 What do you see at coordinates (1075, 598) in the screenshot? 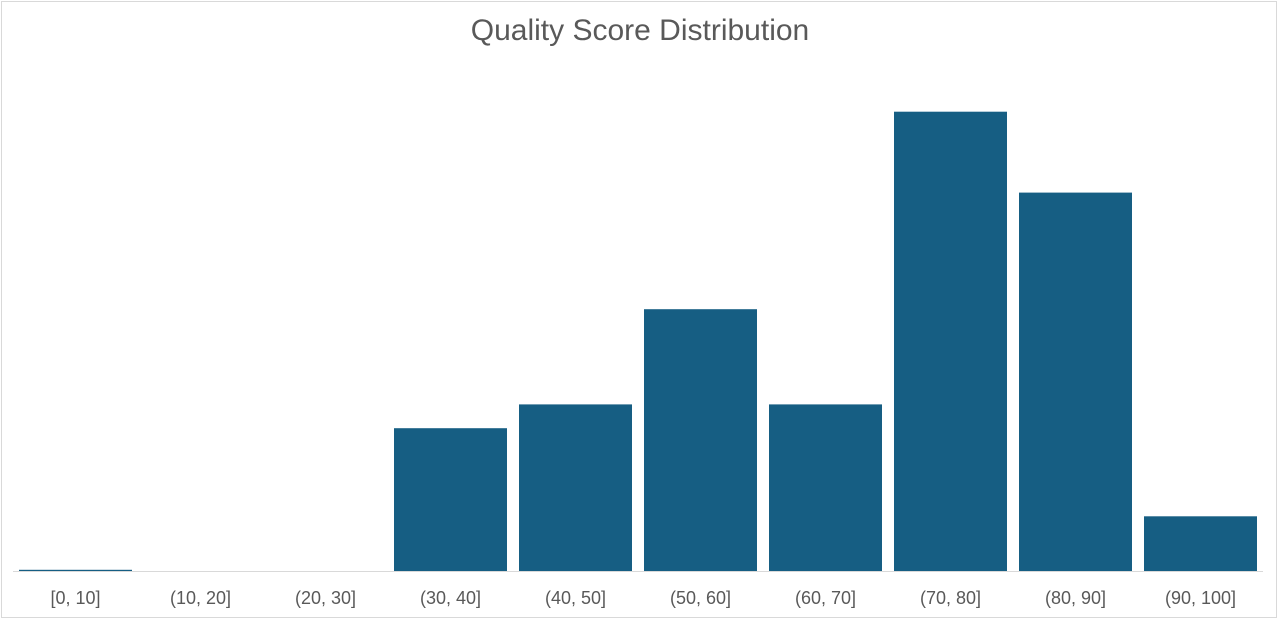
I see `x-tick-label: (80, 90]` at bounding box center [1075, 598].